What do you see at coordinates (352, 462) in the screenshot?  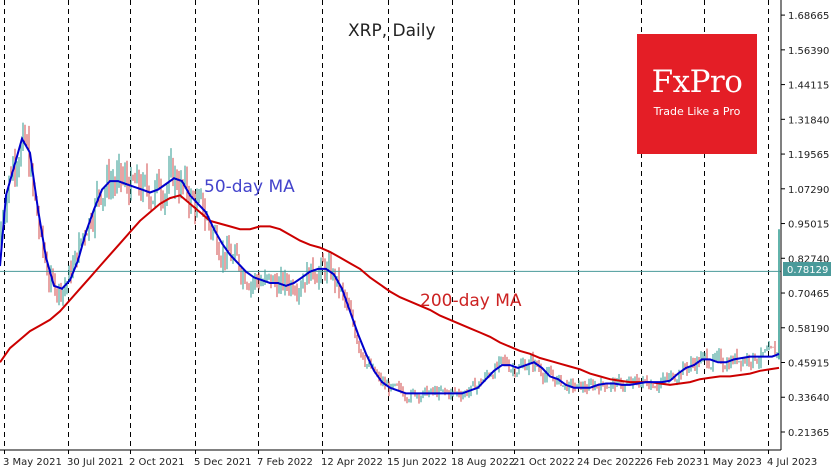 I see `x-tick-label: 12 Apr 2022` at bounding box center [352, 462].